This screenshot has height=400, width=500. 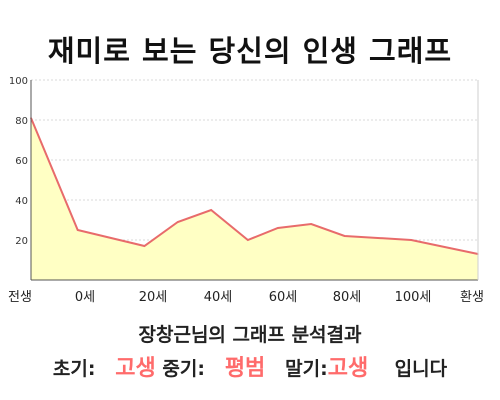 What do you see at coordinates (21, 161) in the screenshot?
I see `y-tick-label: 60` at bounding box center [21, 161].